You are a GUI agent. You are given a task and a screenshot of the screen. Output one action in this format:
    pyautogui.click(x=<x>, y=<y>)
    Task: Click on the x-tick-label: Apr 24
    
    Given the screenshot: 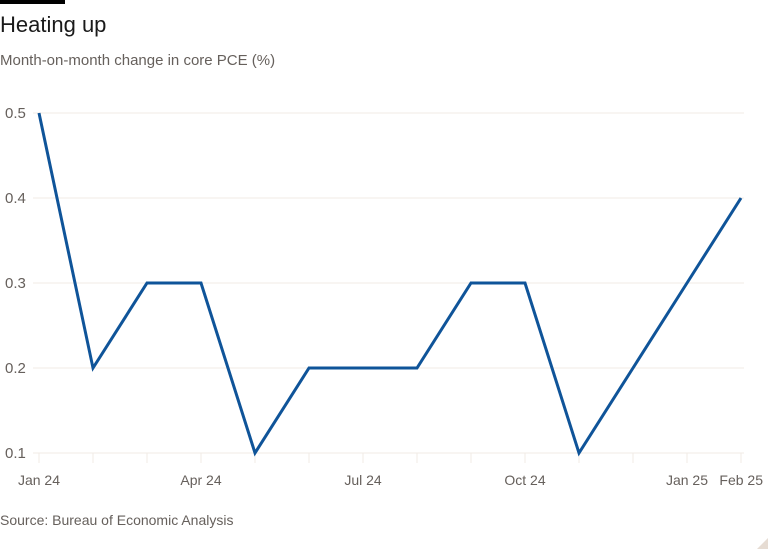 What is the action you would take?
    pyautogui.click(x=200, y=480)
    